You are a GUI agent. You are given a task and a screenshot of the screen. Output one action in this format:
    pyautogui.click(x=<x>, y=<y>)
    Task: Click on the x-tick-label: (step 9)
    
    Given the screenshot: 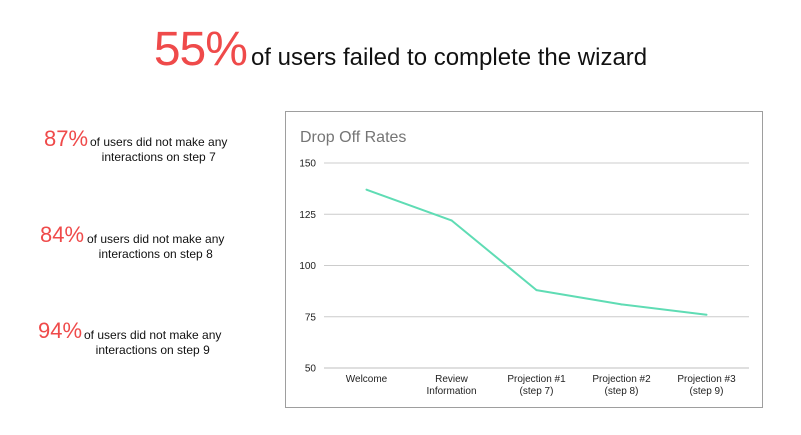 What is the action you would take?
    pyautogui.click(x=707, y=391)
    